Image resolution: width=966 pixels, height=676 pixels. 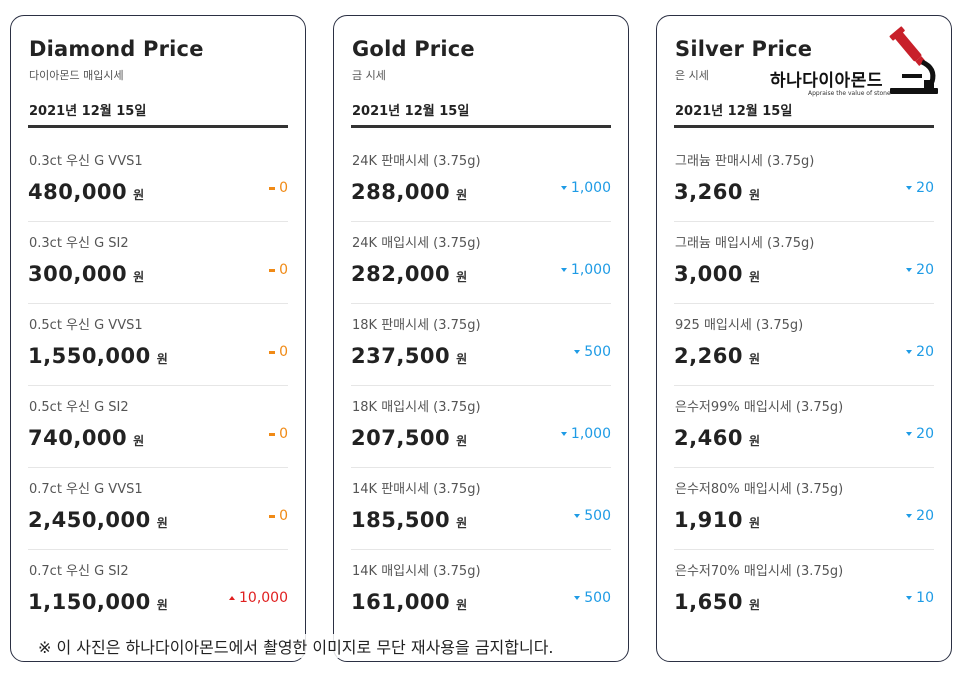 What do you see at coordinates (708, 438) in the screenshot?
I see `price-value: 2,460` at bounding box center [708, 438].